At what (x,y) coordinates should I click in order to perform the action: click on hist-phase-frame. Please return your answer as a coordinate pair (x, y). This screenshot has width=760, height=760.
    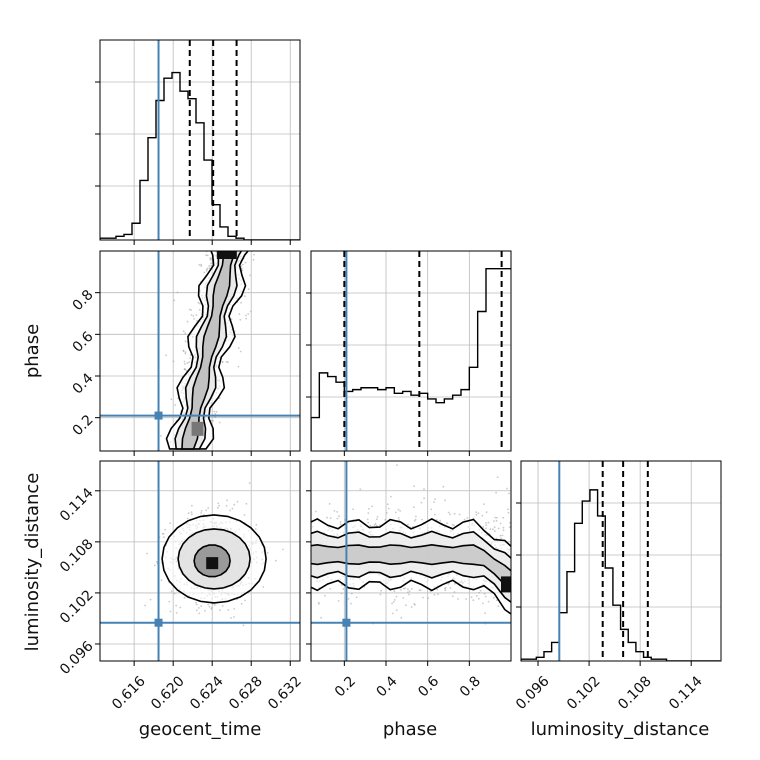
    Looking at the image, I should click on (411, 351).